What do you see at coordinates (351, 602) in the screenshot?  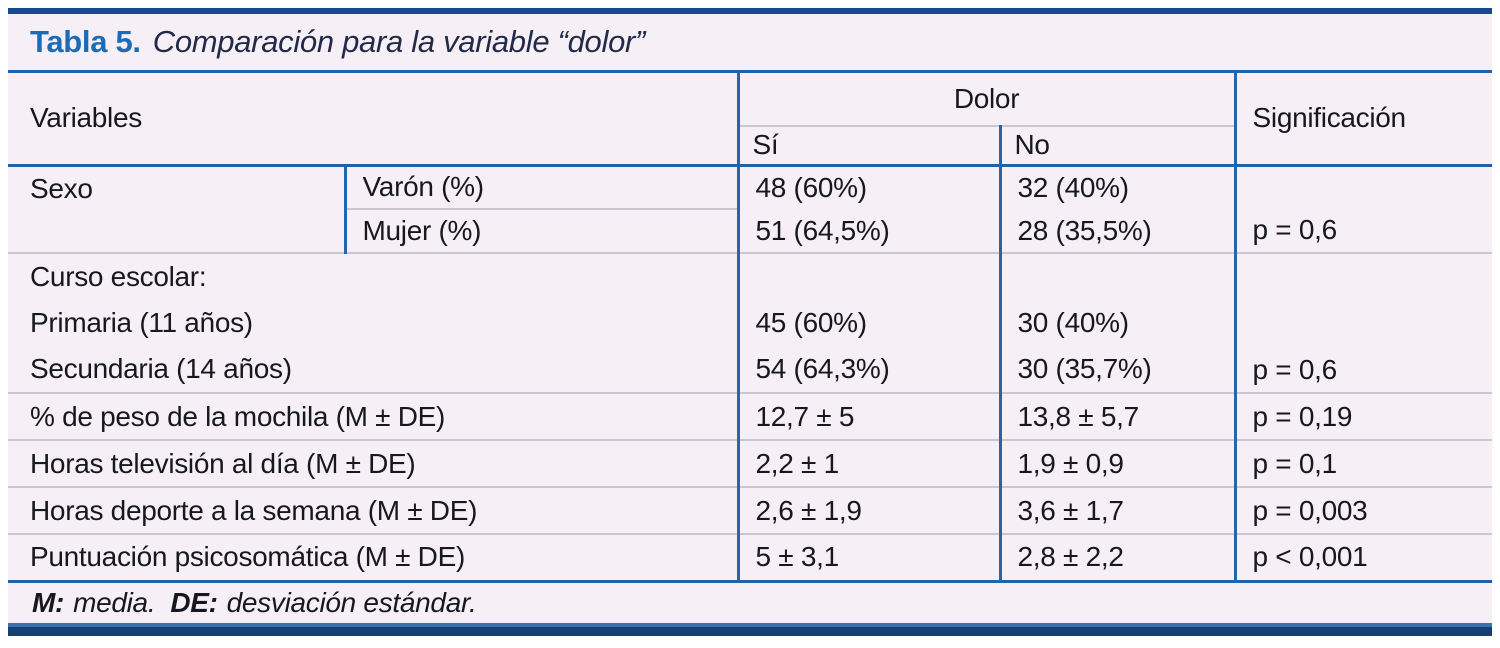 I see `footnote-de-text: desviación estándar.` at bounding box center [351, 602].